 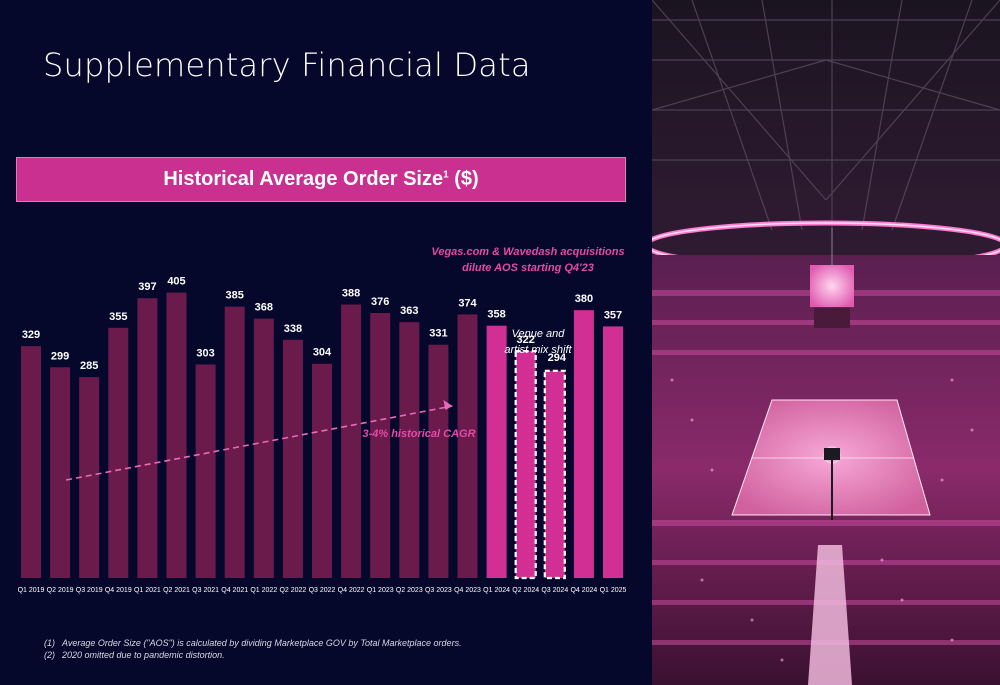 I want to click on value-label-q1-2019: 329, so click(x=31, y=335).